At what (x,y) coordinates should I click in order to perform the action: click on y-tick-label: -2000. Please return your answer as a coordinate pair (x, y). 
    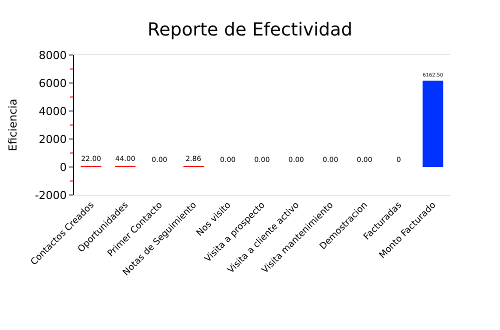
    Looking at the image, I should click on (50, 195).